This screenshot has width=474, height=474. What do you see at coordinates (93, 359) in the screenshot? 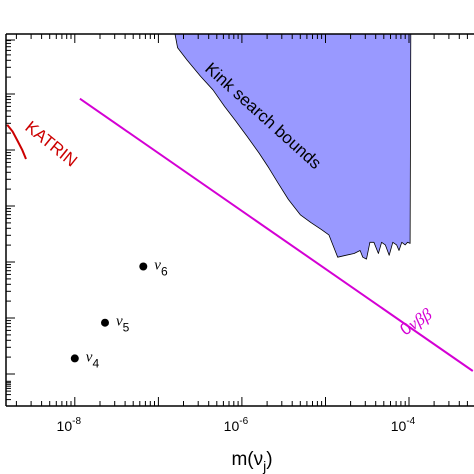
I see `neutrino-label-4: ν4` at bounding box center [93, 359].